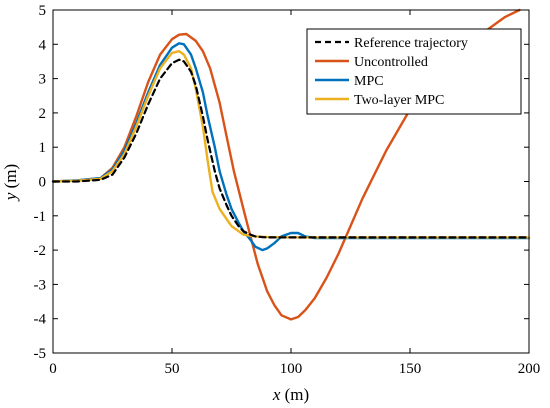 The height and width of the screenshot is (408, 550). I want to click on x-tick-label: 0, so click(53, 369).